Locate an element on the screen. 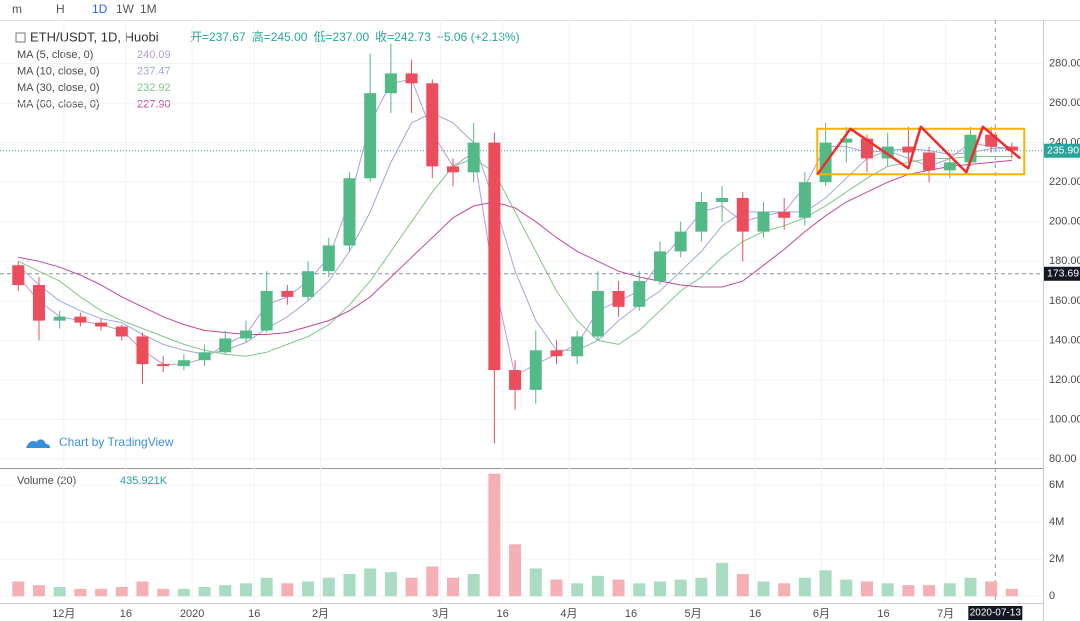 The height and width of the screenshot is (621, 1080). toolbar-button: 1D is located at coordinates (100, 9).